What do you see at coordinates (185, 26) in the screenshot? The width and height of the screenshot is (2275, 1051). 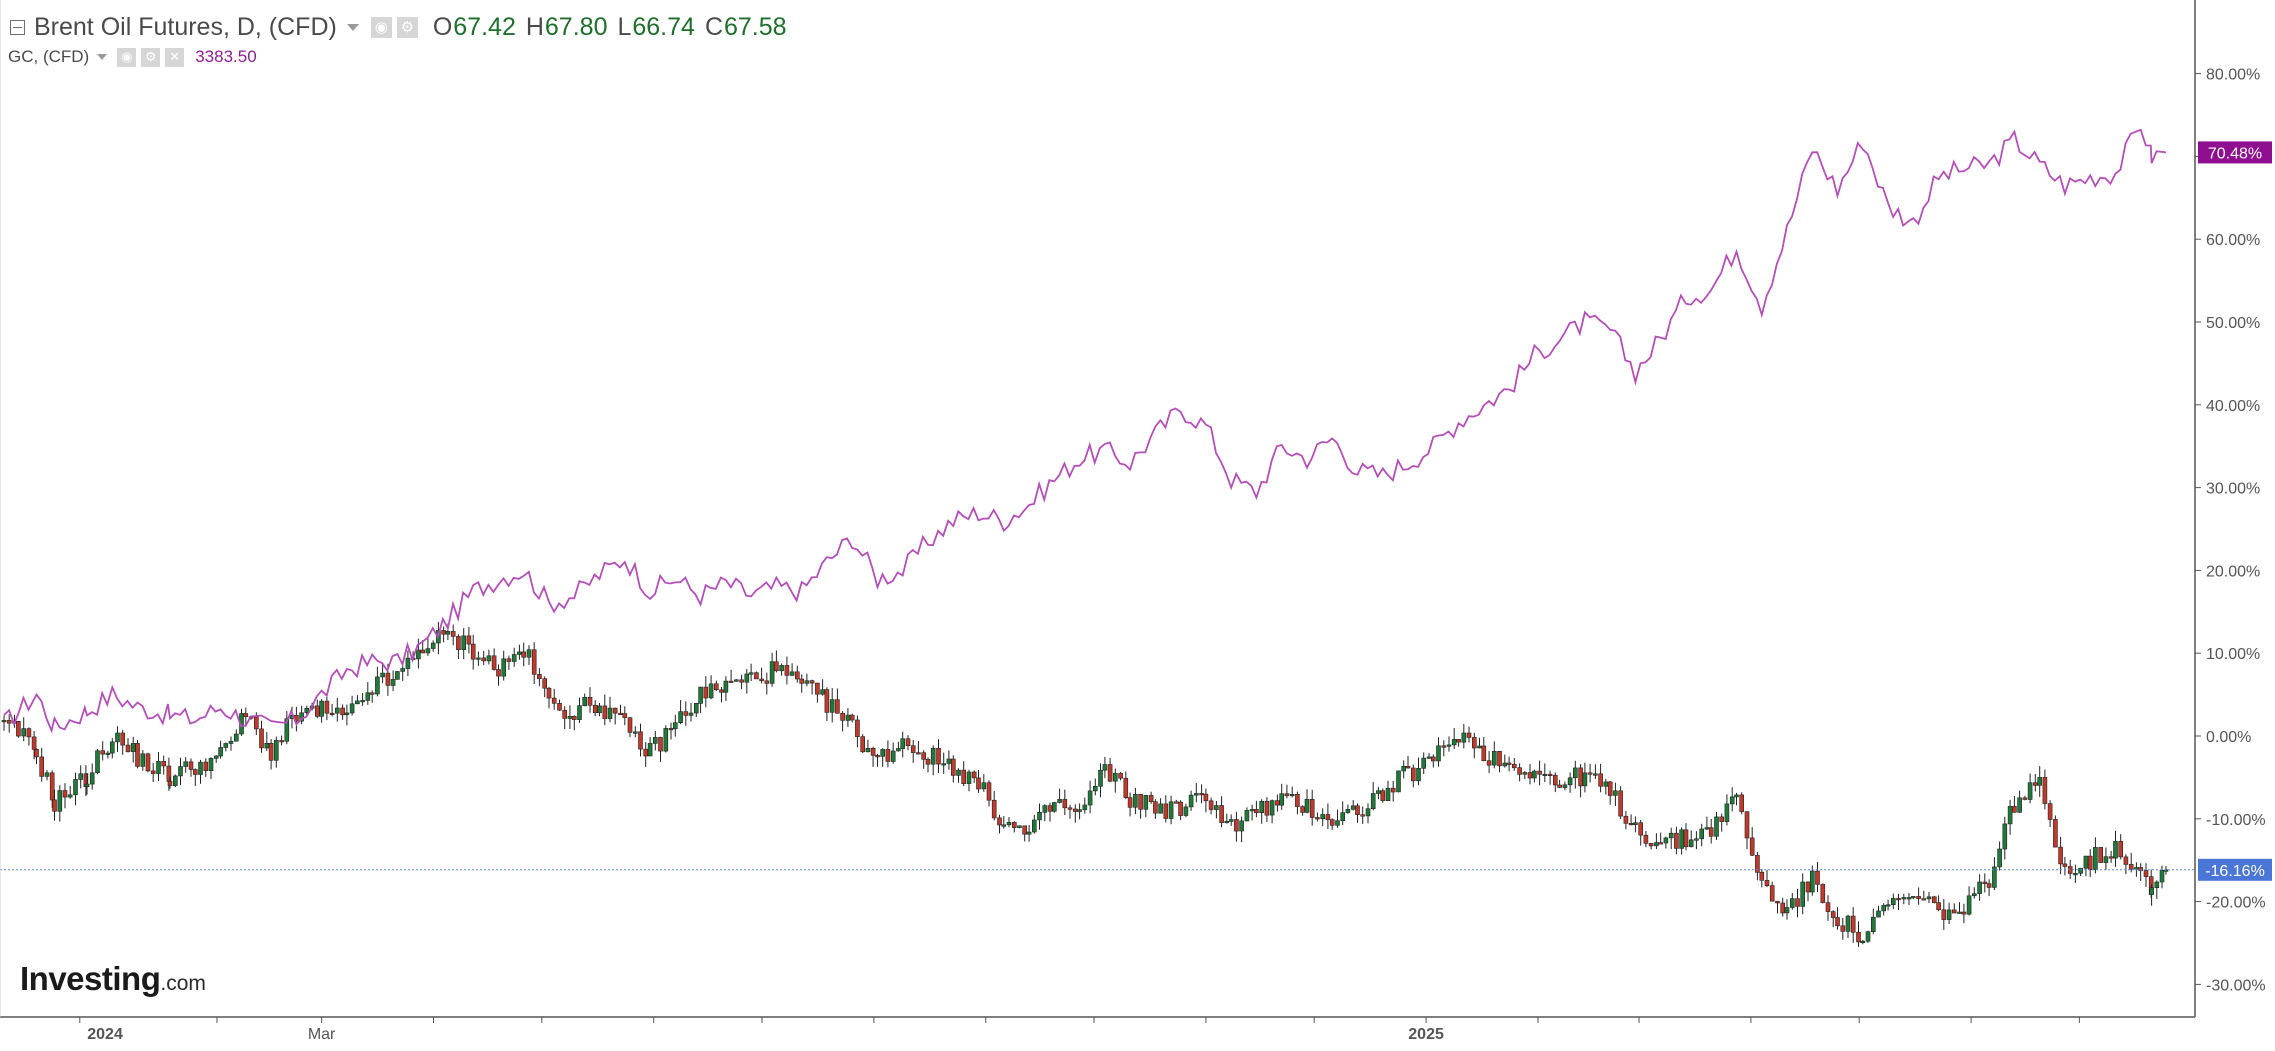 I see `main-series-title: Brent Oil Futures, D, (CFD)` at bounding box center [185, 26].